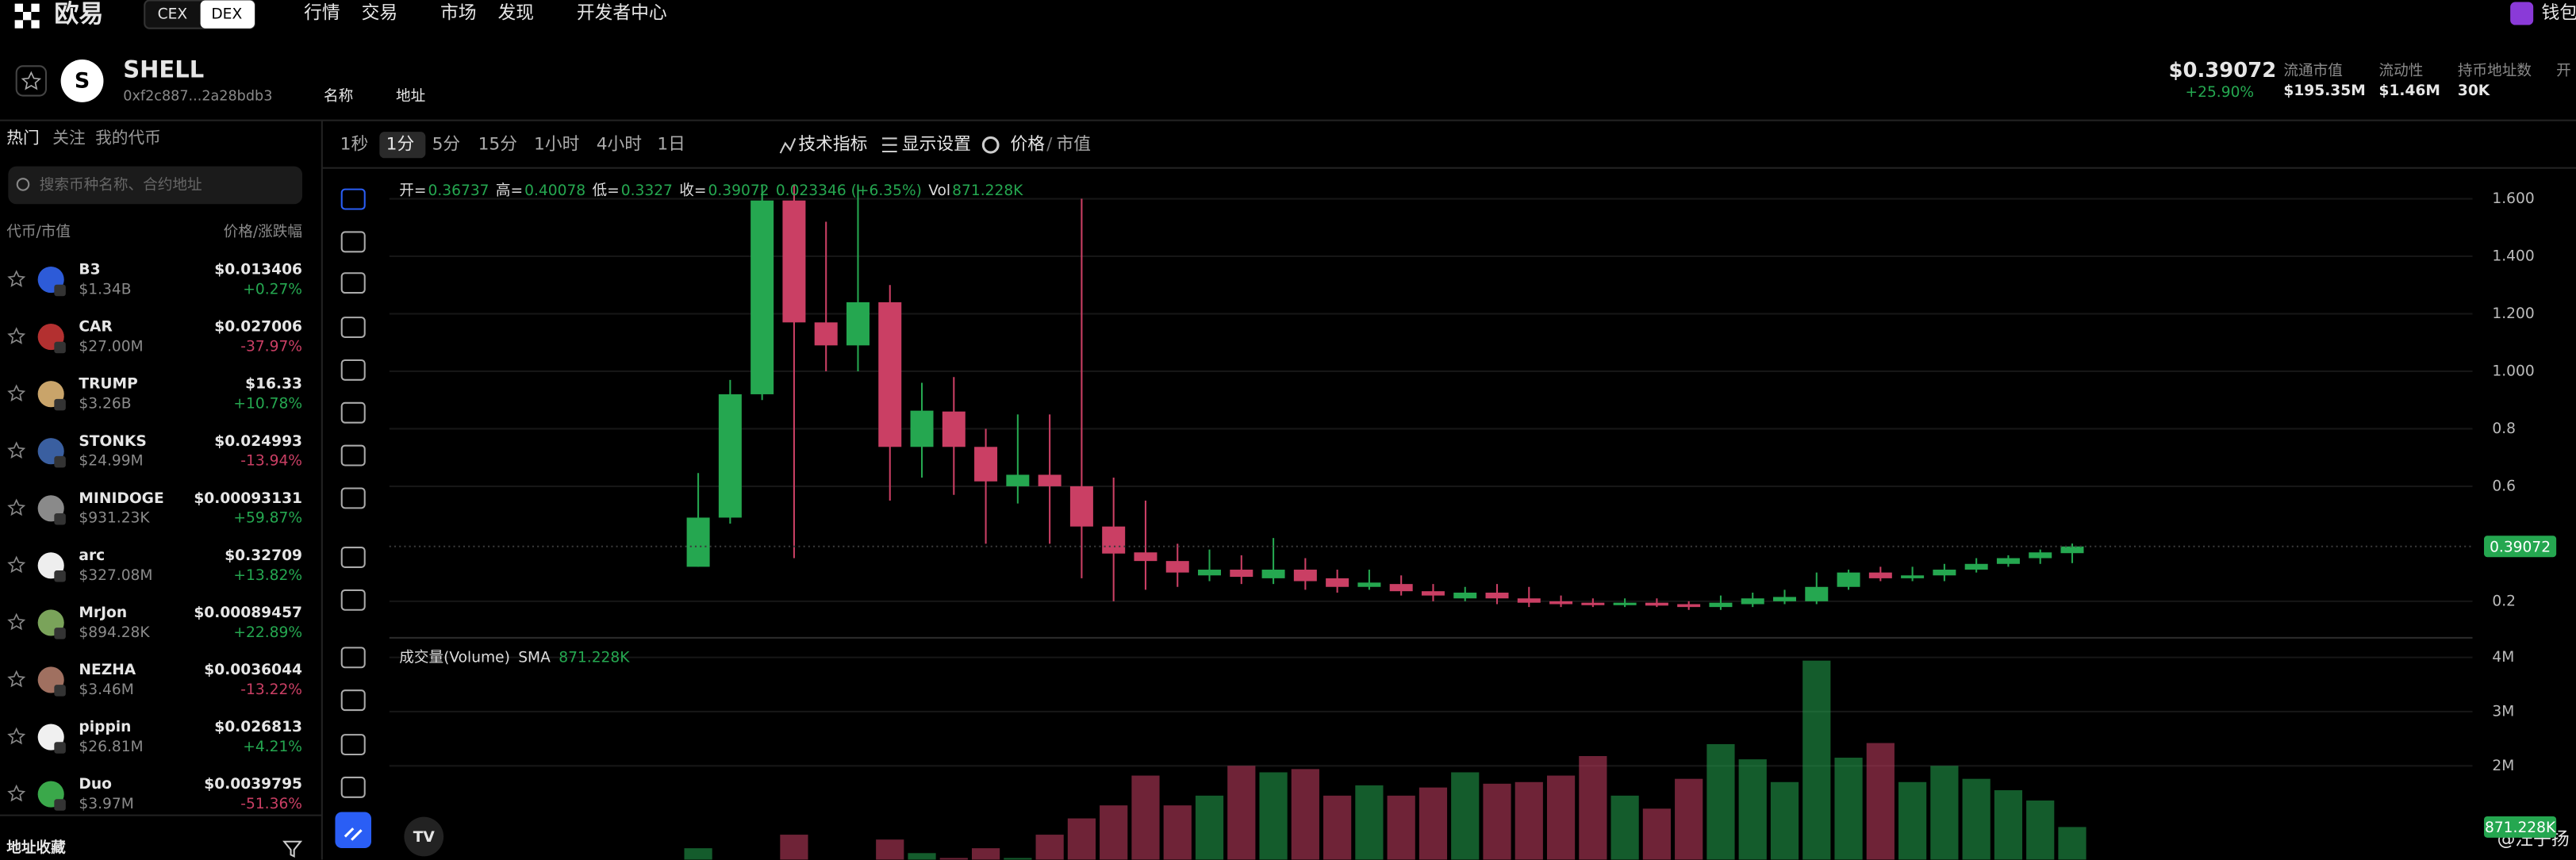 This screenshot has height=860, width=2576. What do you see at coordinates (92, 555) in the screenshot?
I see `token-name: arc` at bounding box center [92, 555].